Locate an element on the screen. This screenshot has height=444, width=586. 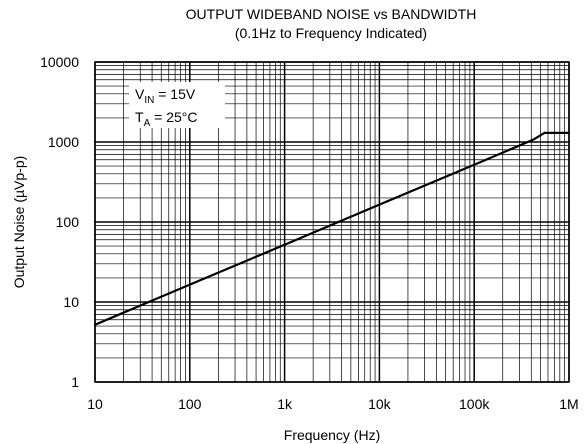
y-tick-label: 1000 is located at coordinates (63, 142).